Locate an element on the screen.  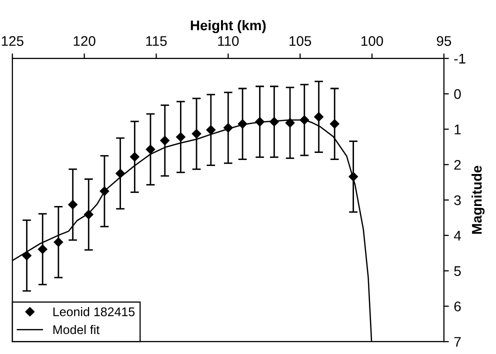
y-tick-label: 5 is located at coordinates (457, 271).